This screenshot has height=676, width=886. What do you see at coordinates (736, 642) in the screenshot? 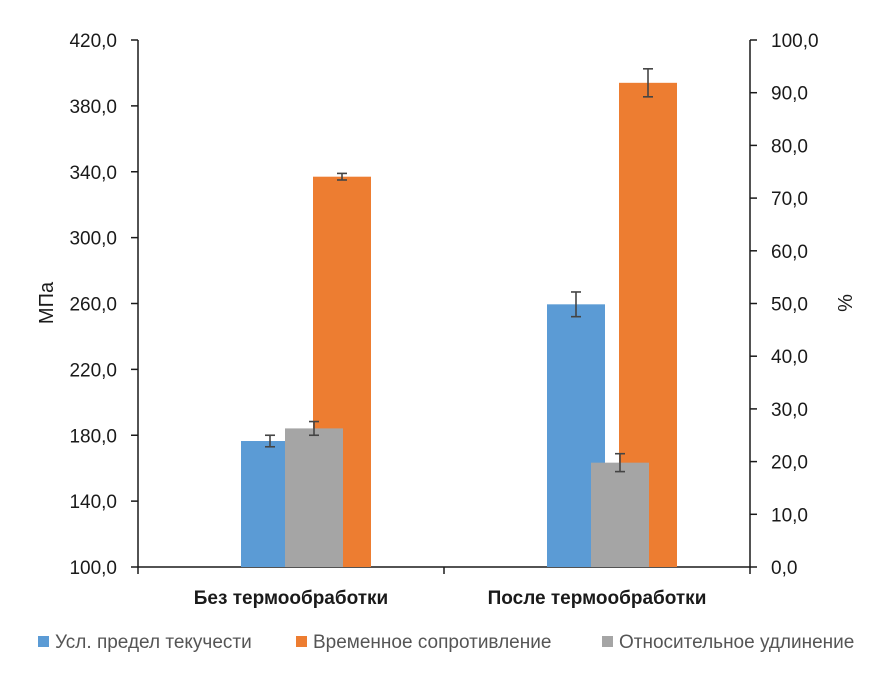
I see `legend-label: Относительное удлинение` at bounding box center [736, 642].